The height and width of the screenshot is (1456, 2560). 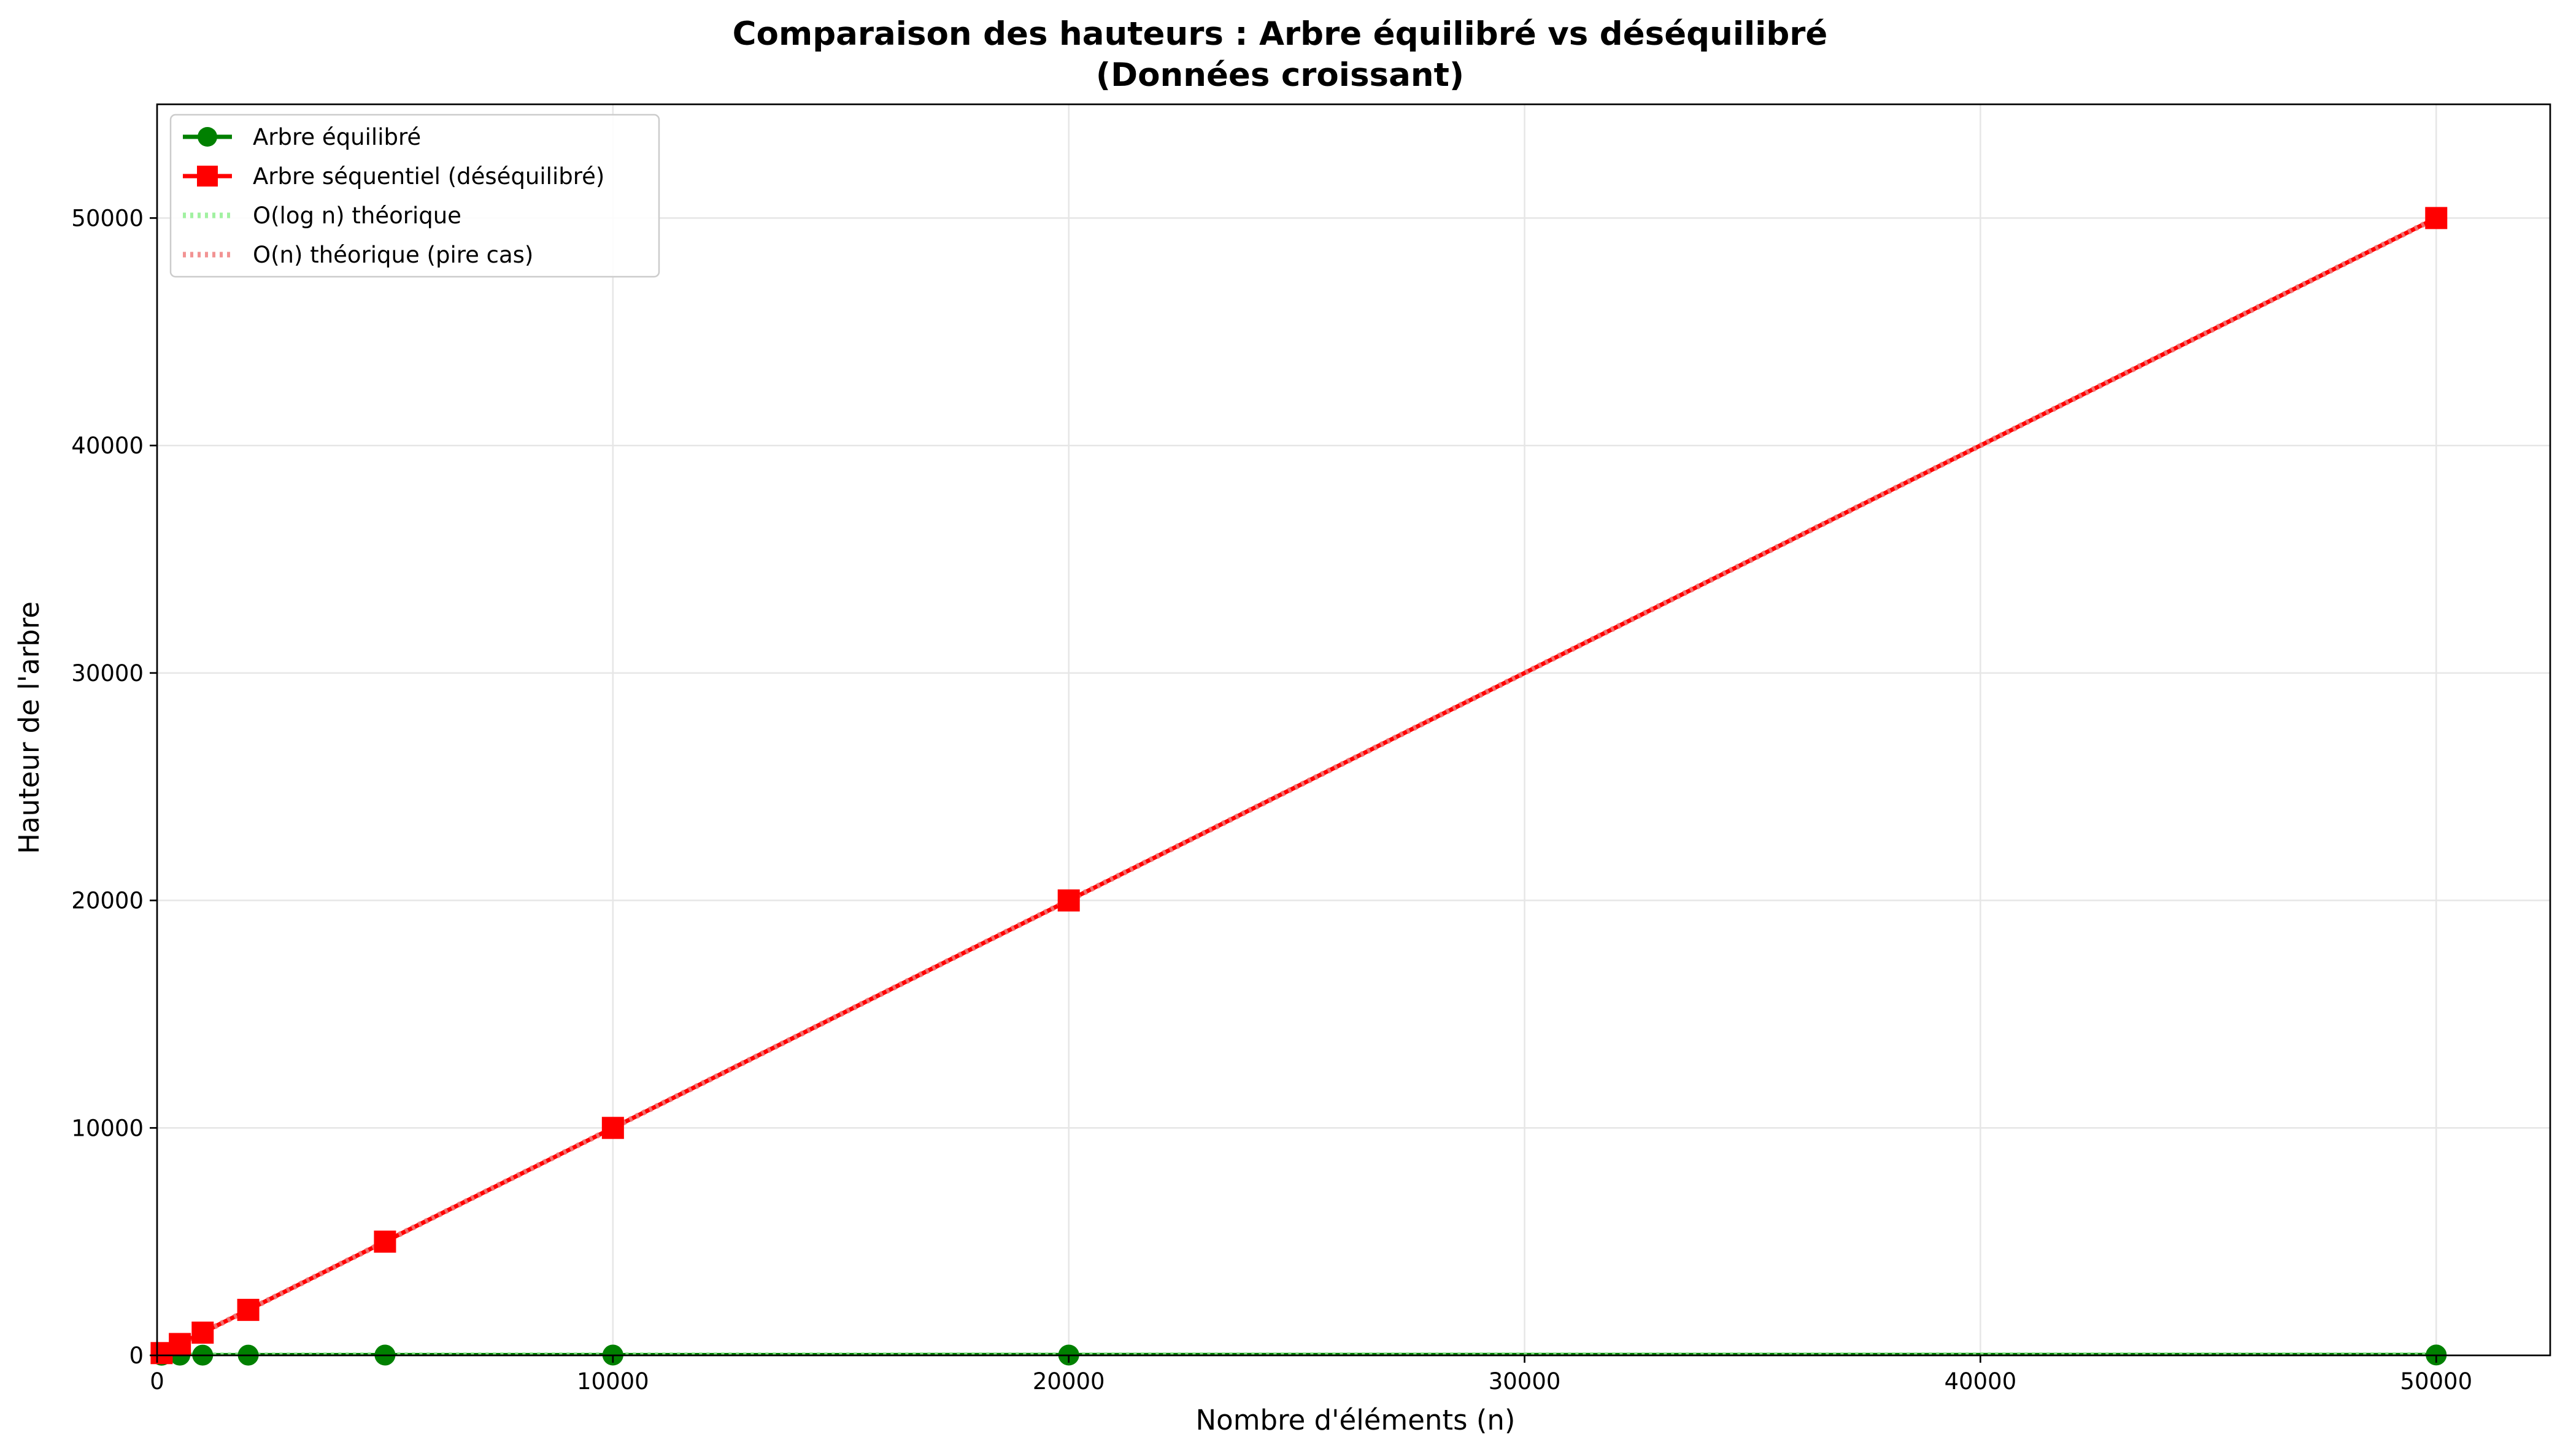 What do you see at coordinates (108, 446) in the screenshot?
I see `y-tick-label-4: 40000` at bounding box center [108, 446].